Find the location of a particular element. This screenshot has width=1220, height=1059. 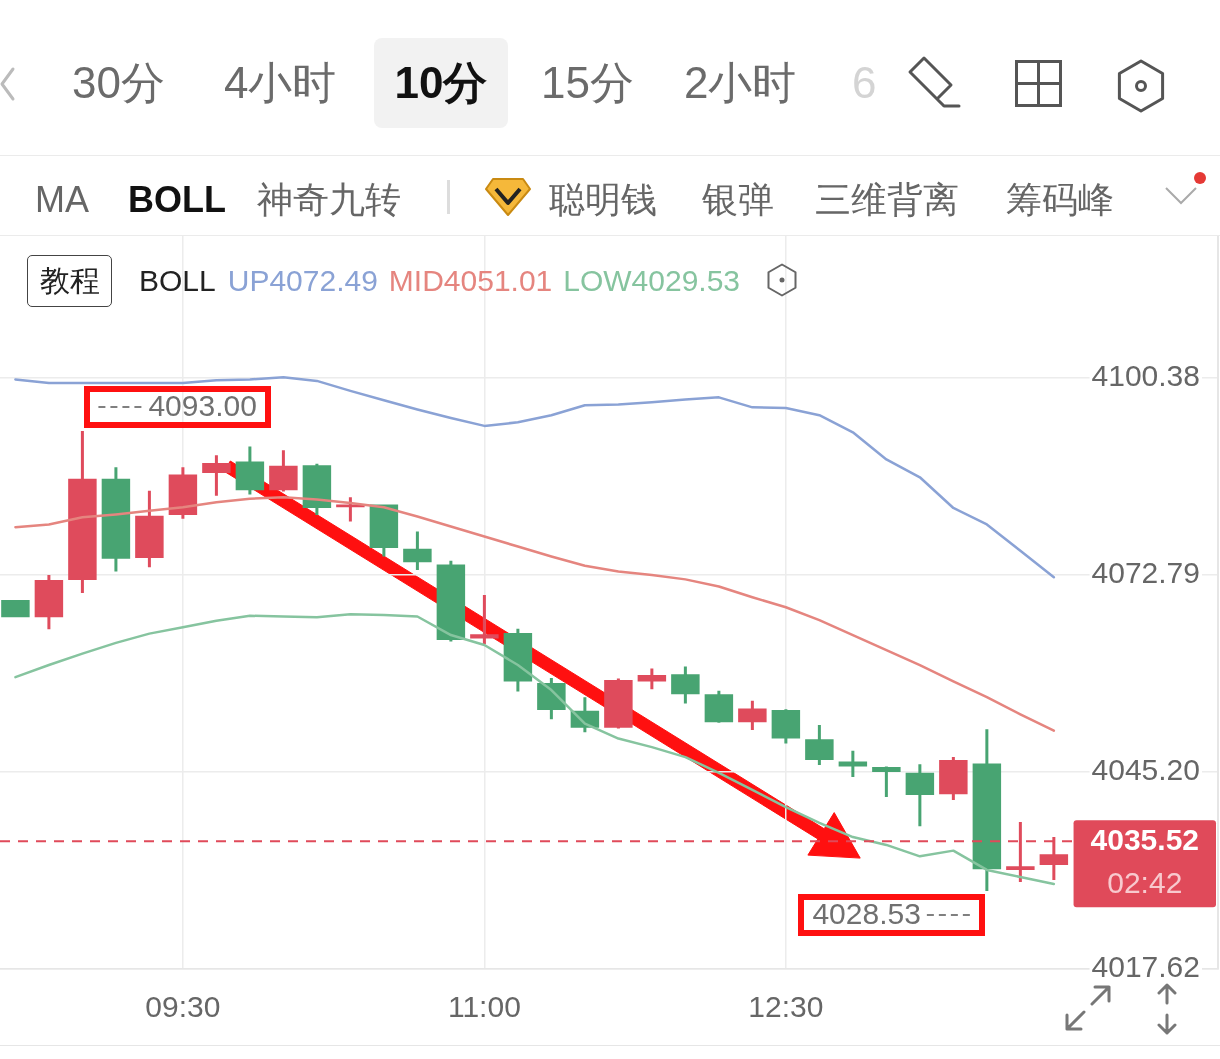

x-tick-label: 09:30 is located at coordinates (183, 1007).